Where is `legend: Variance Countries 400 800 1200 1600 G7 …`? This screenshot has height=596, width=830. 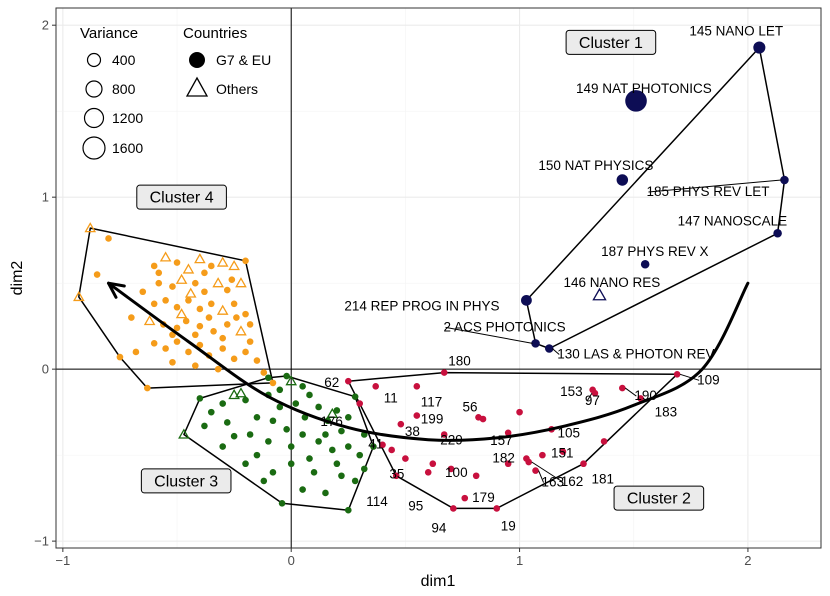 legend: Variance Countries 400 800 1200 1600 G7 … is located at coordinates (175, 92).